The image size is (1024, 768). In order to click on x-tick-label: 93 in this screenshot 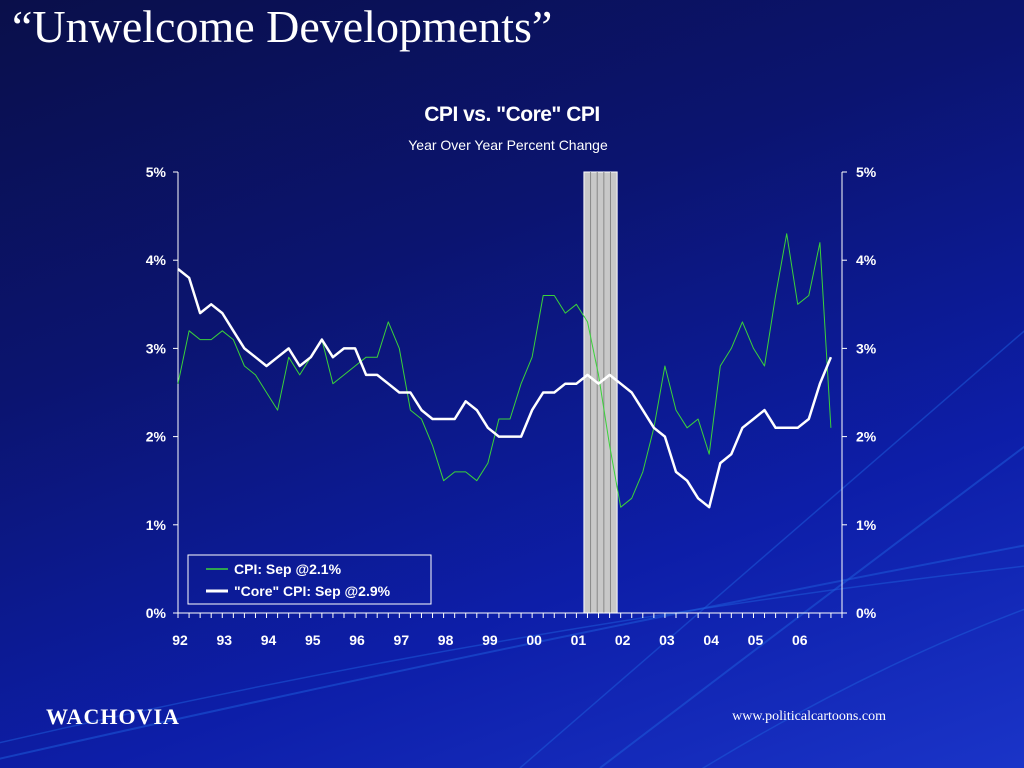, I will do `click(224, 640)`.